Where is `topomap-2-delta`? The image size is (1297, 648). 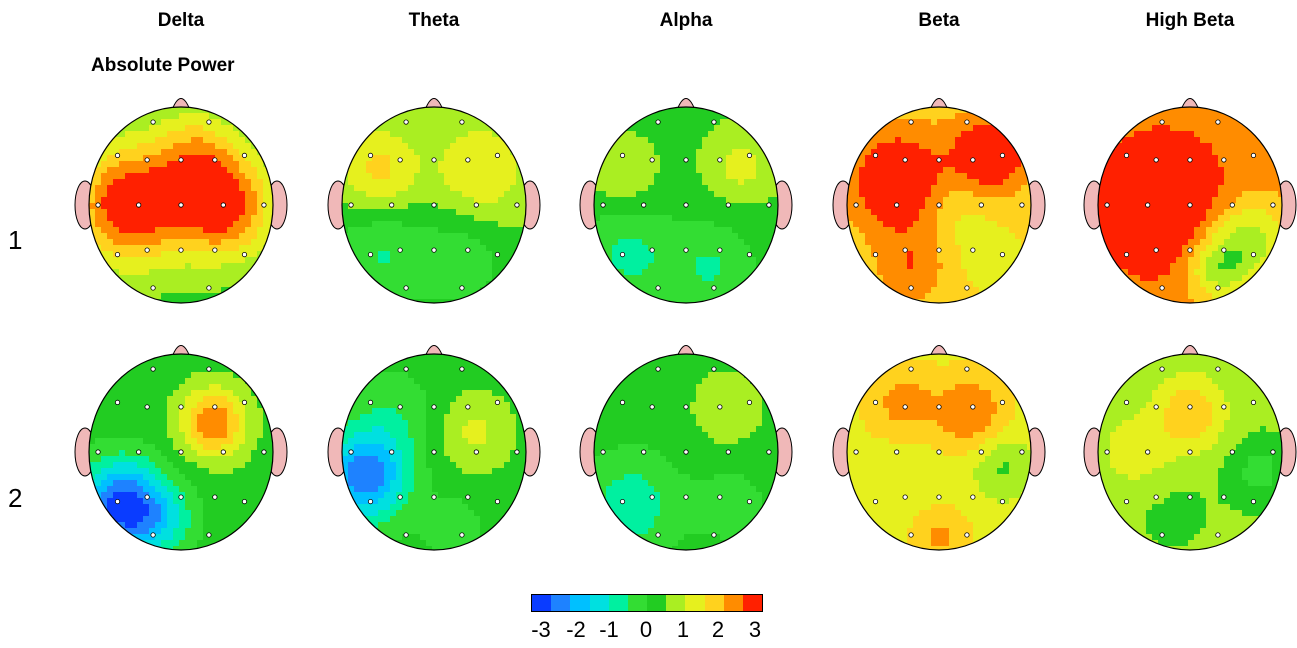
topomap-2-delta is located at coordinates (181, 448).